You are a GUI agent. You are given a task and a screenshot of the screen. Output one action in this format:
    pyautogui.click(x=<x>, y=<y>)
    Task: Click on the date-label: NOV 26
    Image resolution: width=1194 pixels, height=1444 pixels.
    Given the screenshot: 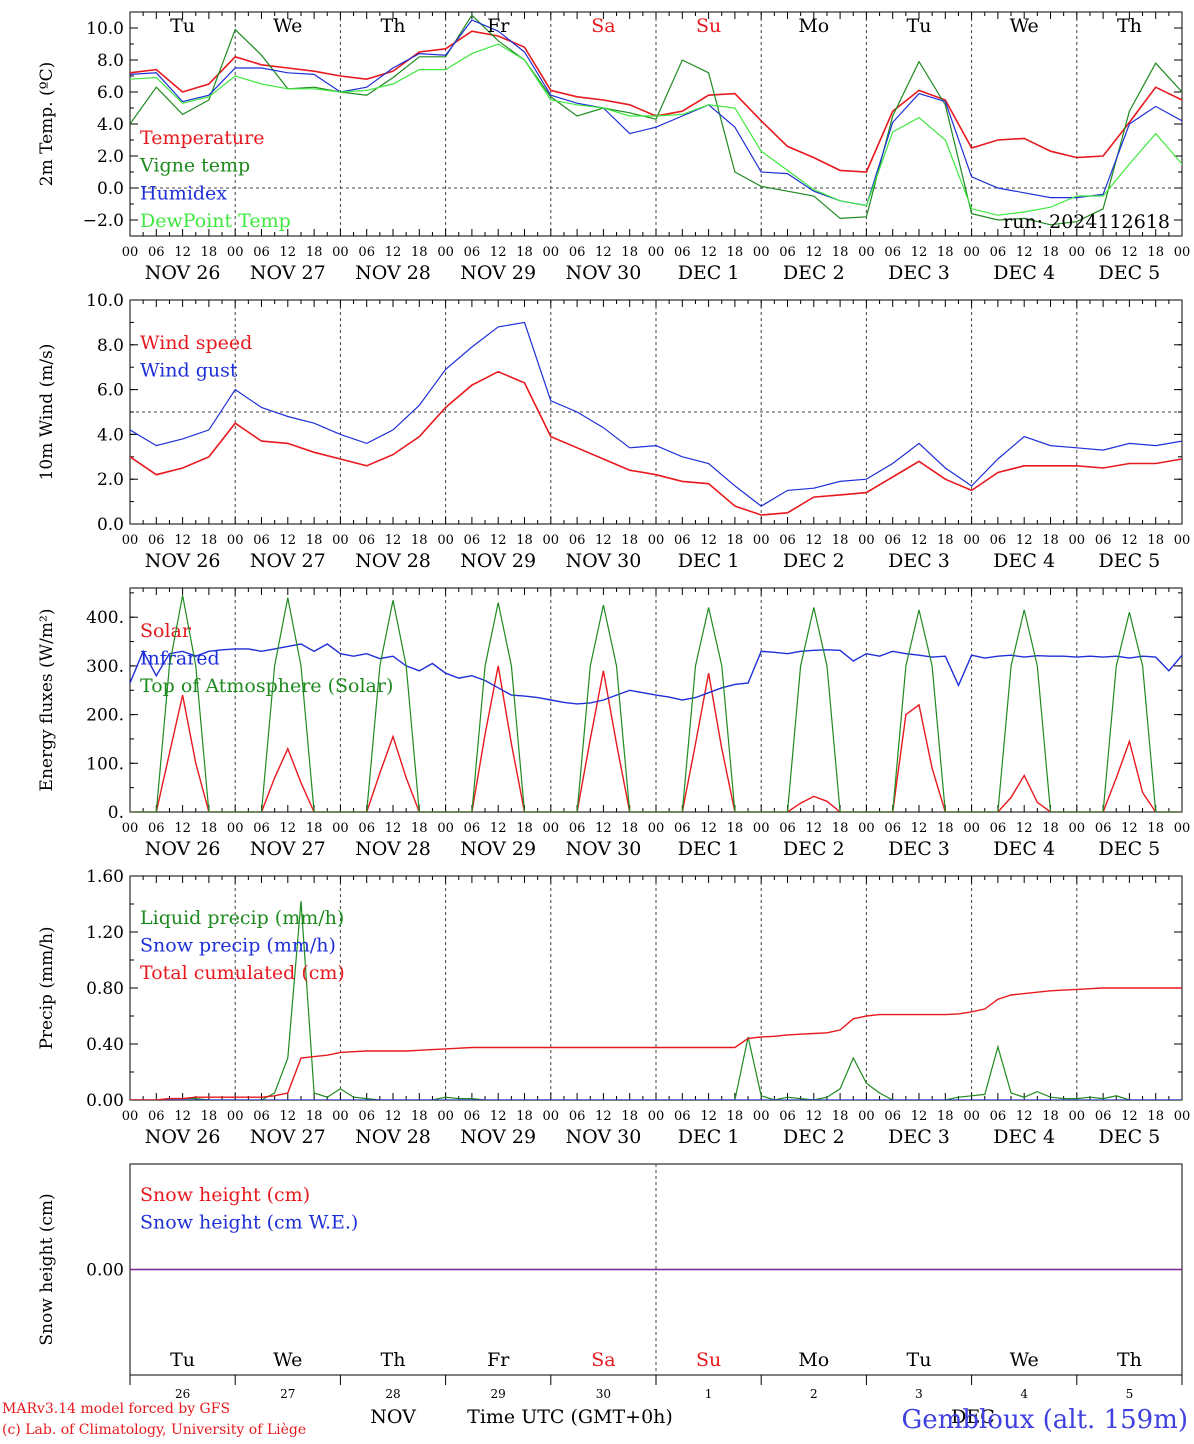 What is the action you would take?
    pyautogui.click(x=183, y=849)
    